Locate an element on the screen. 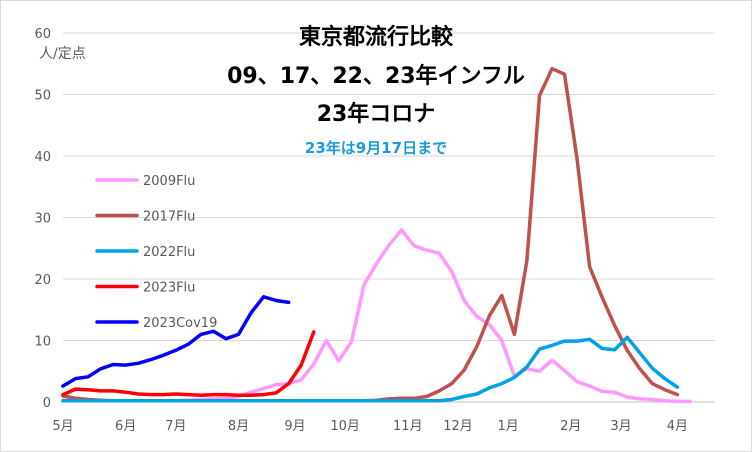  legend-label: 2023Flu is located at coordinates (169, 288).